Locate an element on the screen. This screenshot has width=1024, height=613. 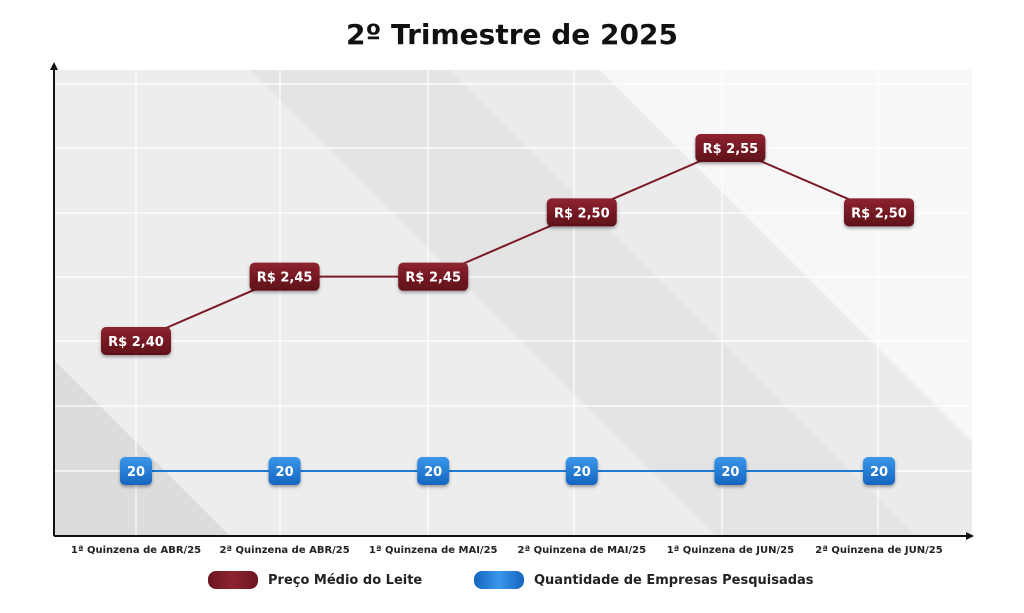
legend-swatch-empresas is located at coordinates (499, 580).